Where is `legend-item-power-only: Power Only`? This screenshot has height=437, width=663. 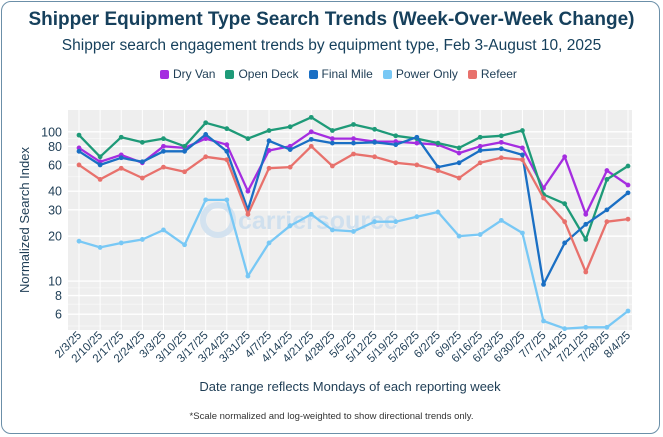
legend-item-power-only: Power Only is located at coordinates (420, 74).